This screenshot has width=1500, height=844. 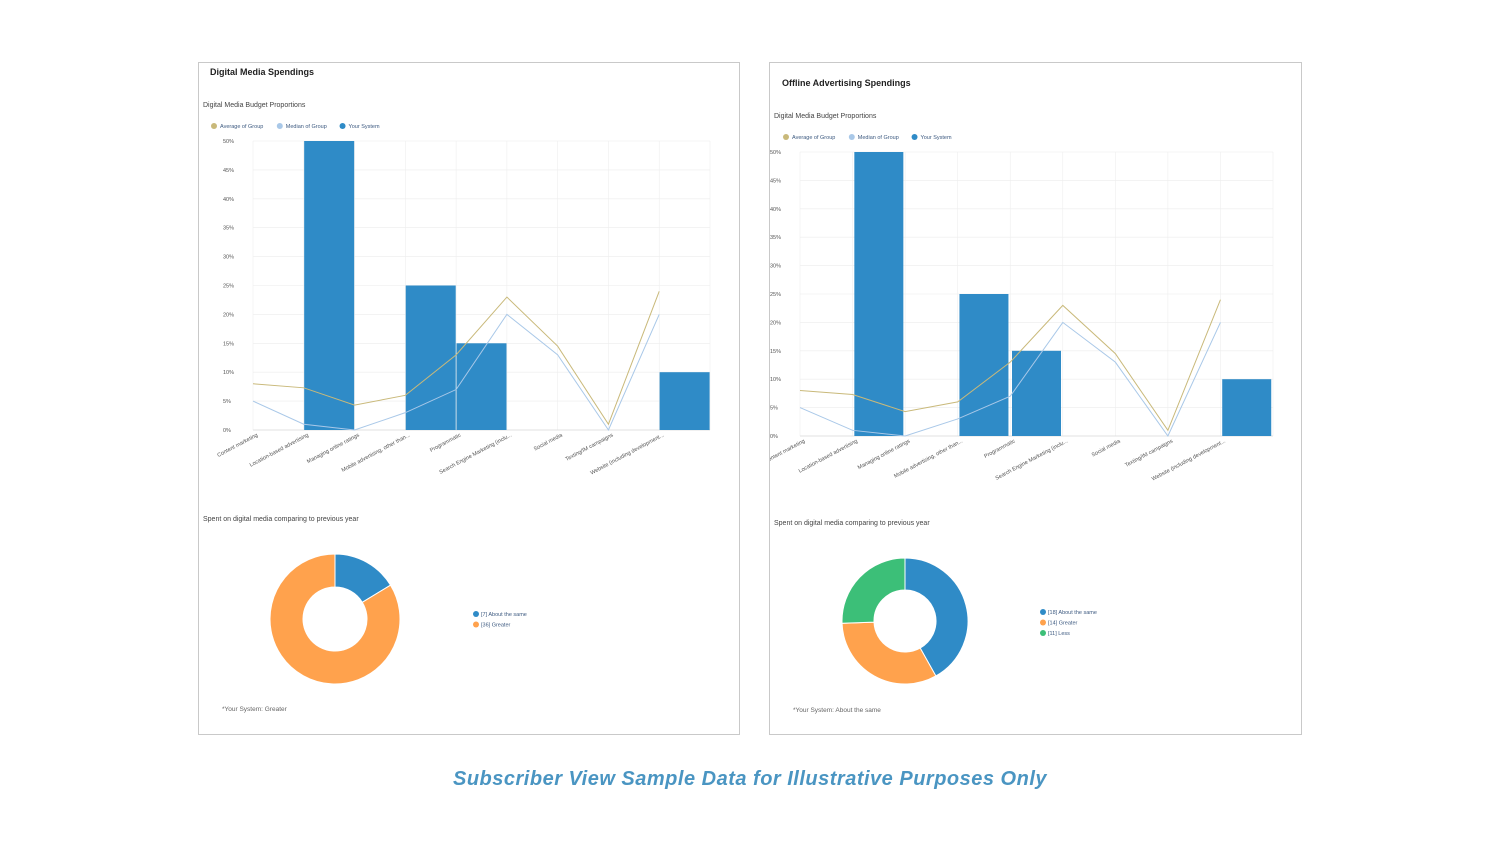 What do you see at coordinates (254, 709) in the screenshot?
I see `system-footnote: *Your System: Greater` at bounding box center [254, 709].